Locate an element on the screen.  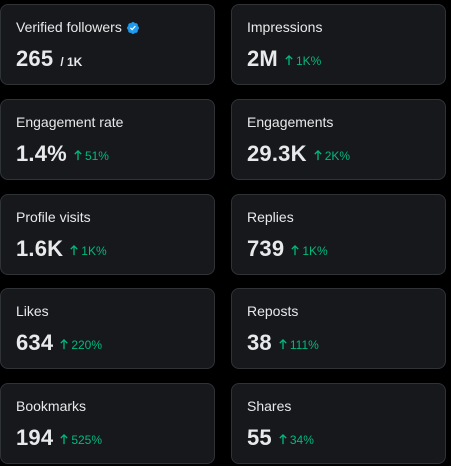
metric-card-profile-visits: Profile visits 1.6K 1K% is located at coordinates (107, 234).